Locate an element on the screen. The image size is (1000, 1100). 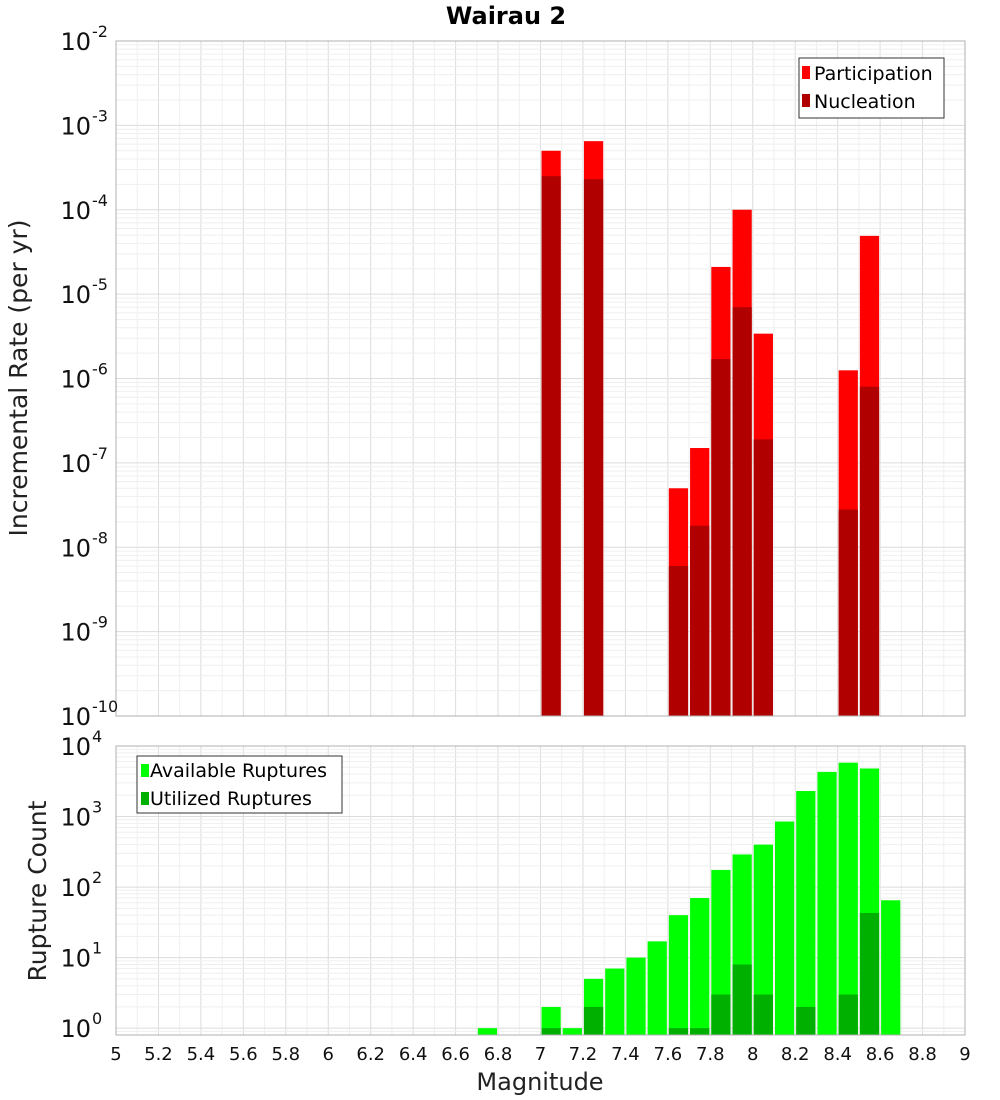
y-tick-label: 10 -5 is located at coordinates (84, 292).